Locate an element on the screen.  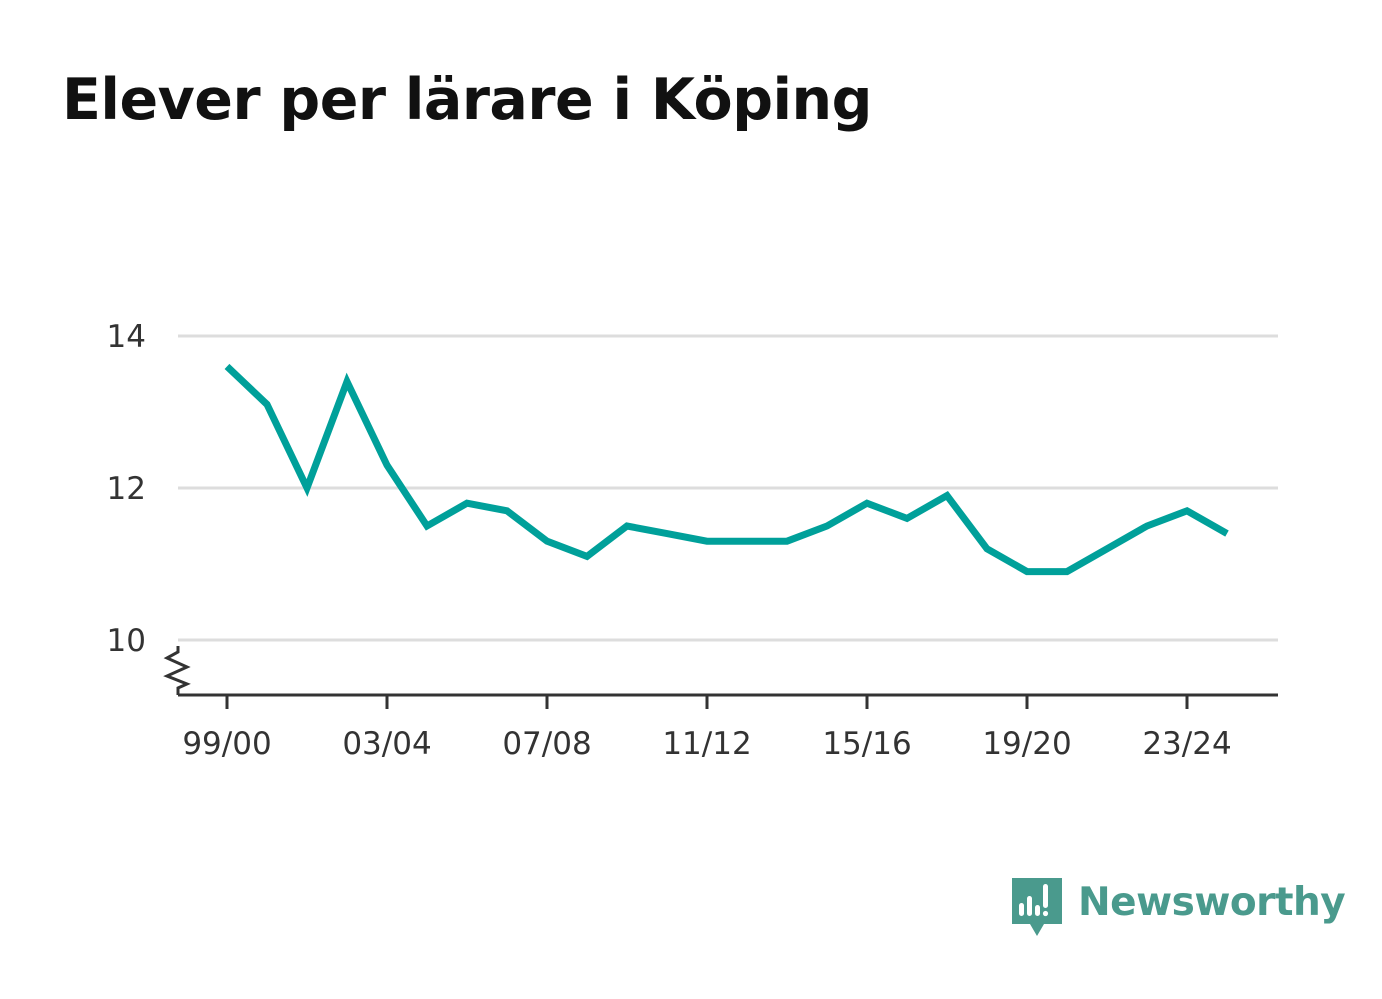
brand-name: Newsworthy is located at coordinates (1212, 902).